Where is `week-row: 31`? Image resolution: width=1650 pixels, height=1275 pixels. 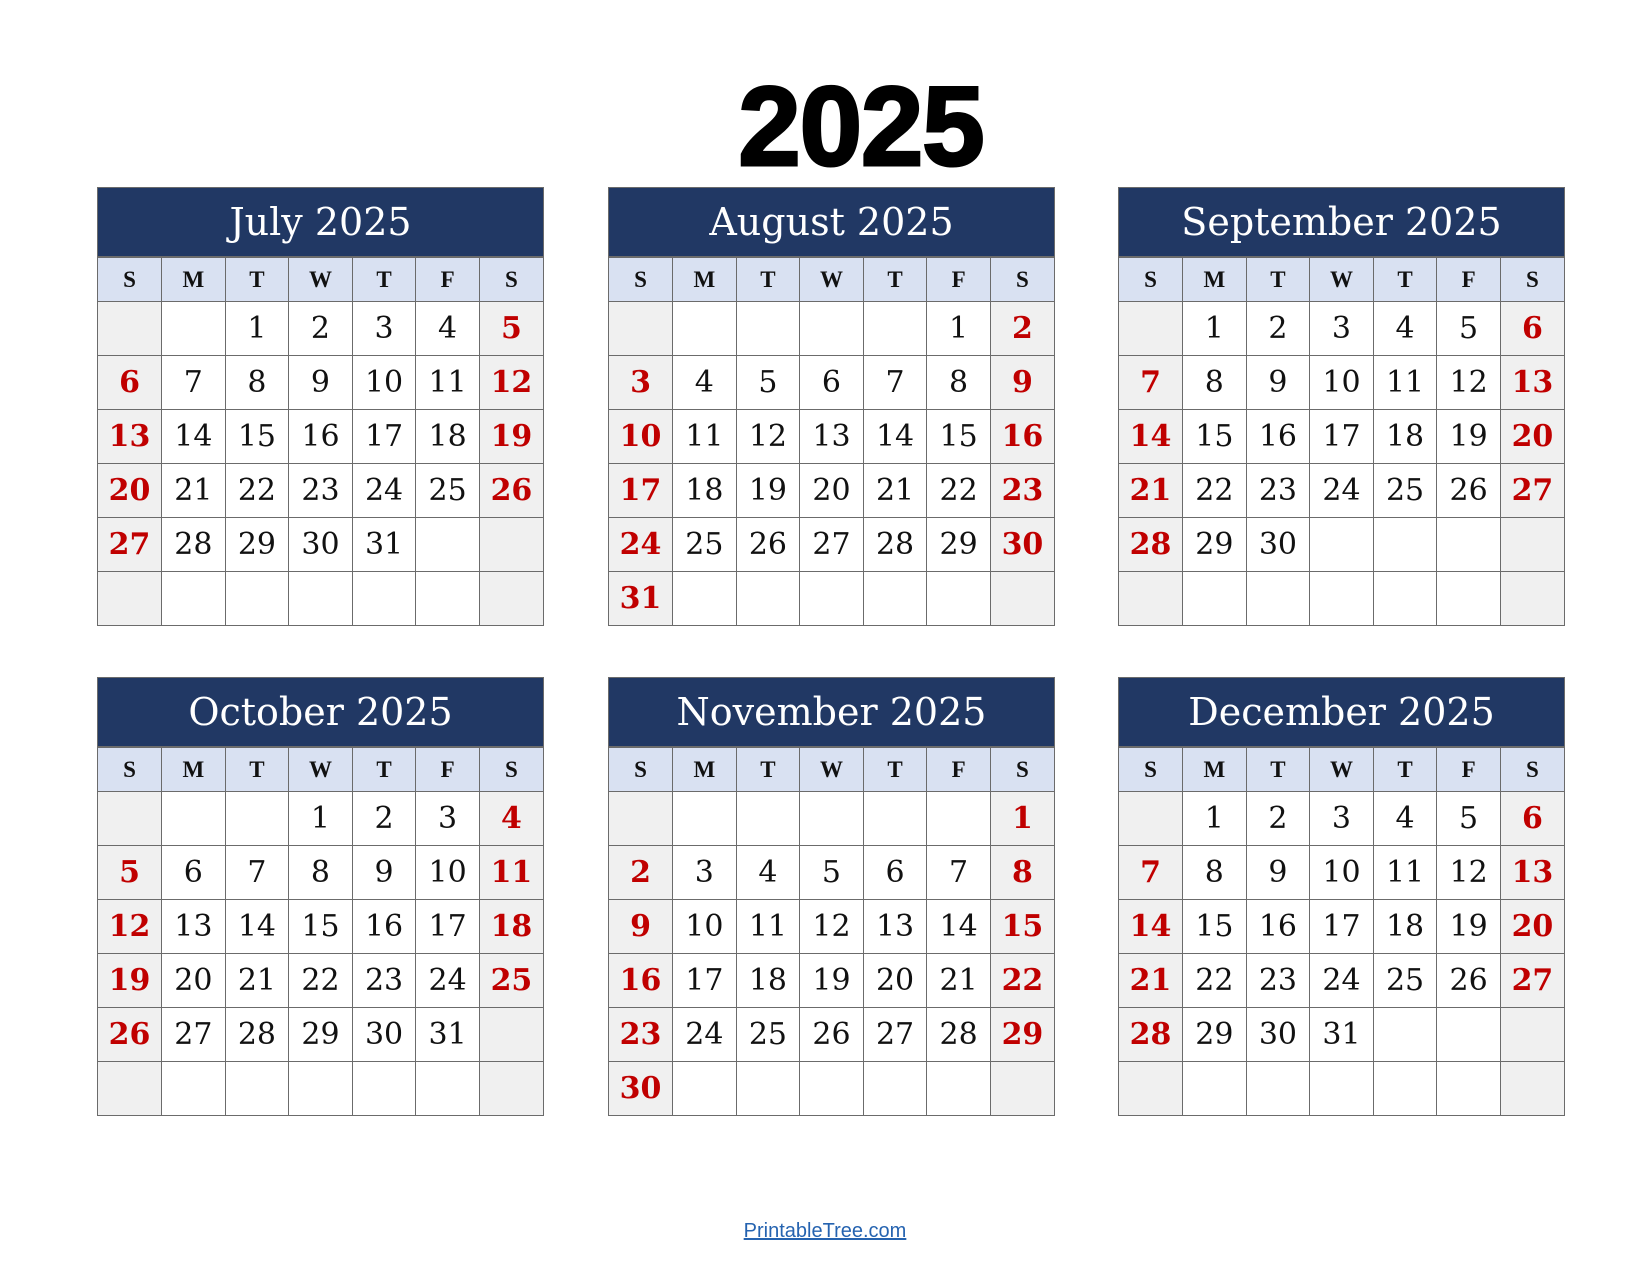
week-row: 31 is located at coordinates (831, 598).